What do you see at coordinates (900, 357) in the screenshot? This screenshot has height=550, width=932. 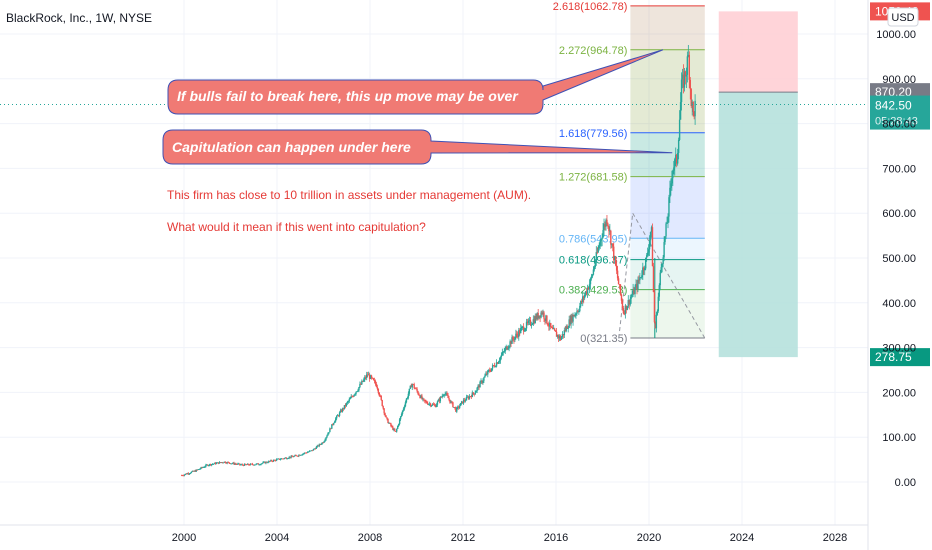 I see `stop-price-badge-bg` at bounding box center [900, 357].